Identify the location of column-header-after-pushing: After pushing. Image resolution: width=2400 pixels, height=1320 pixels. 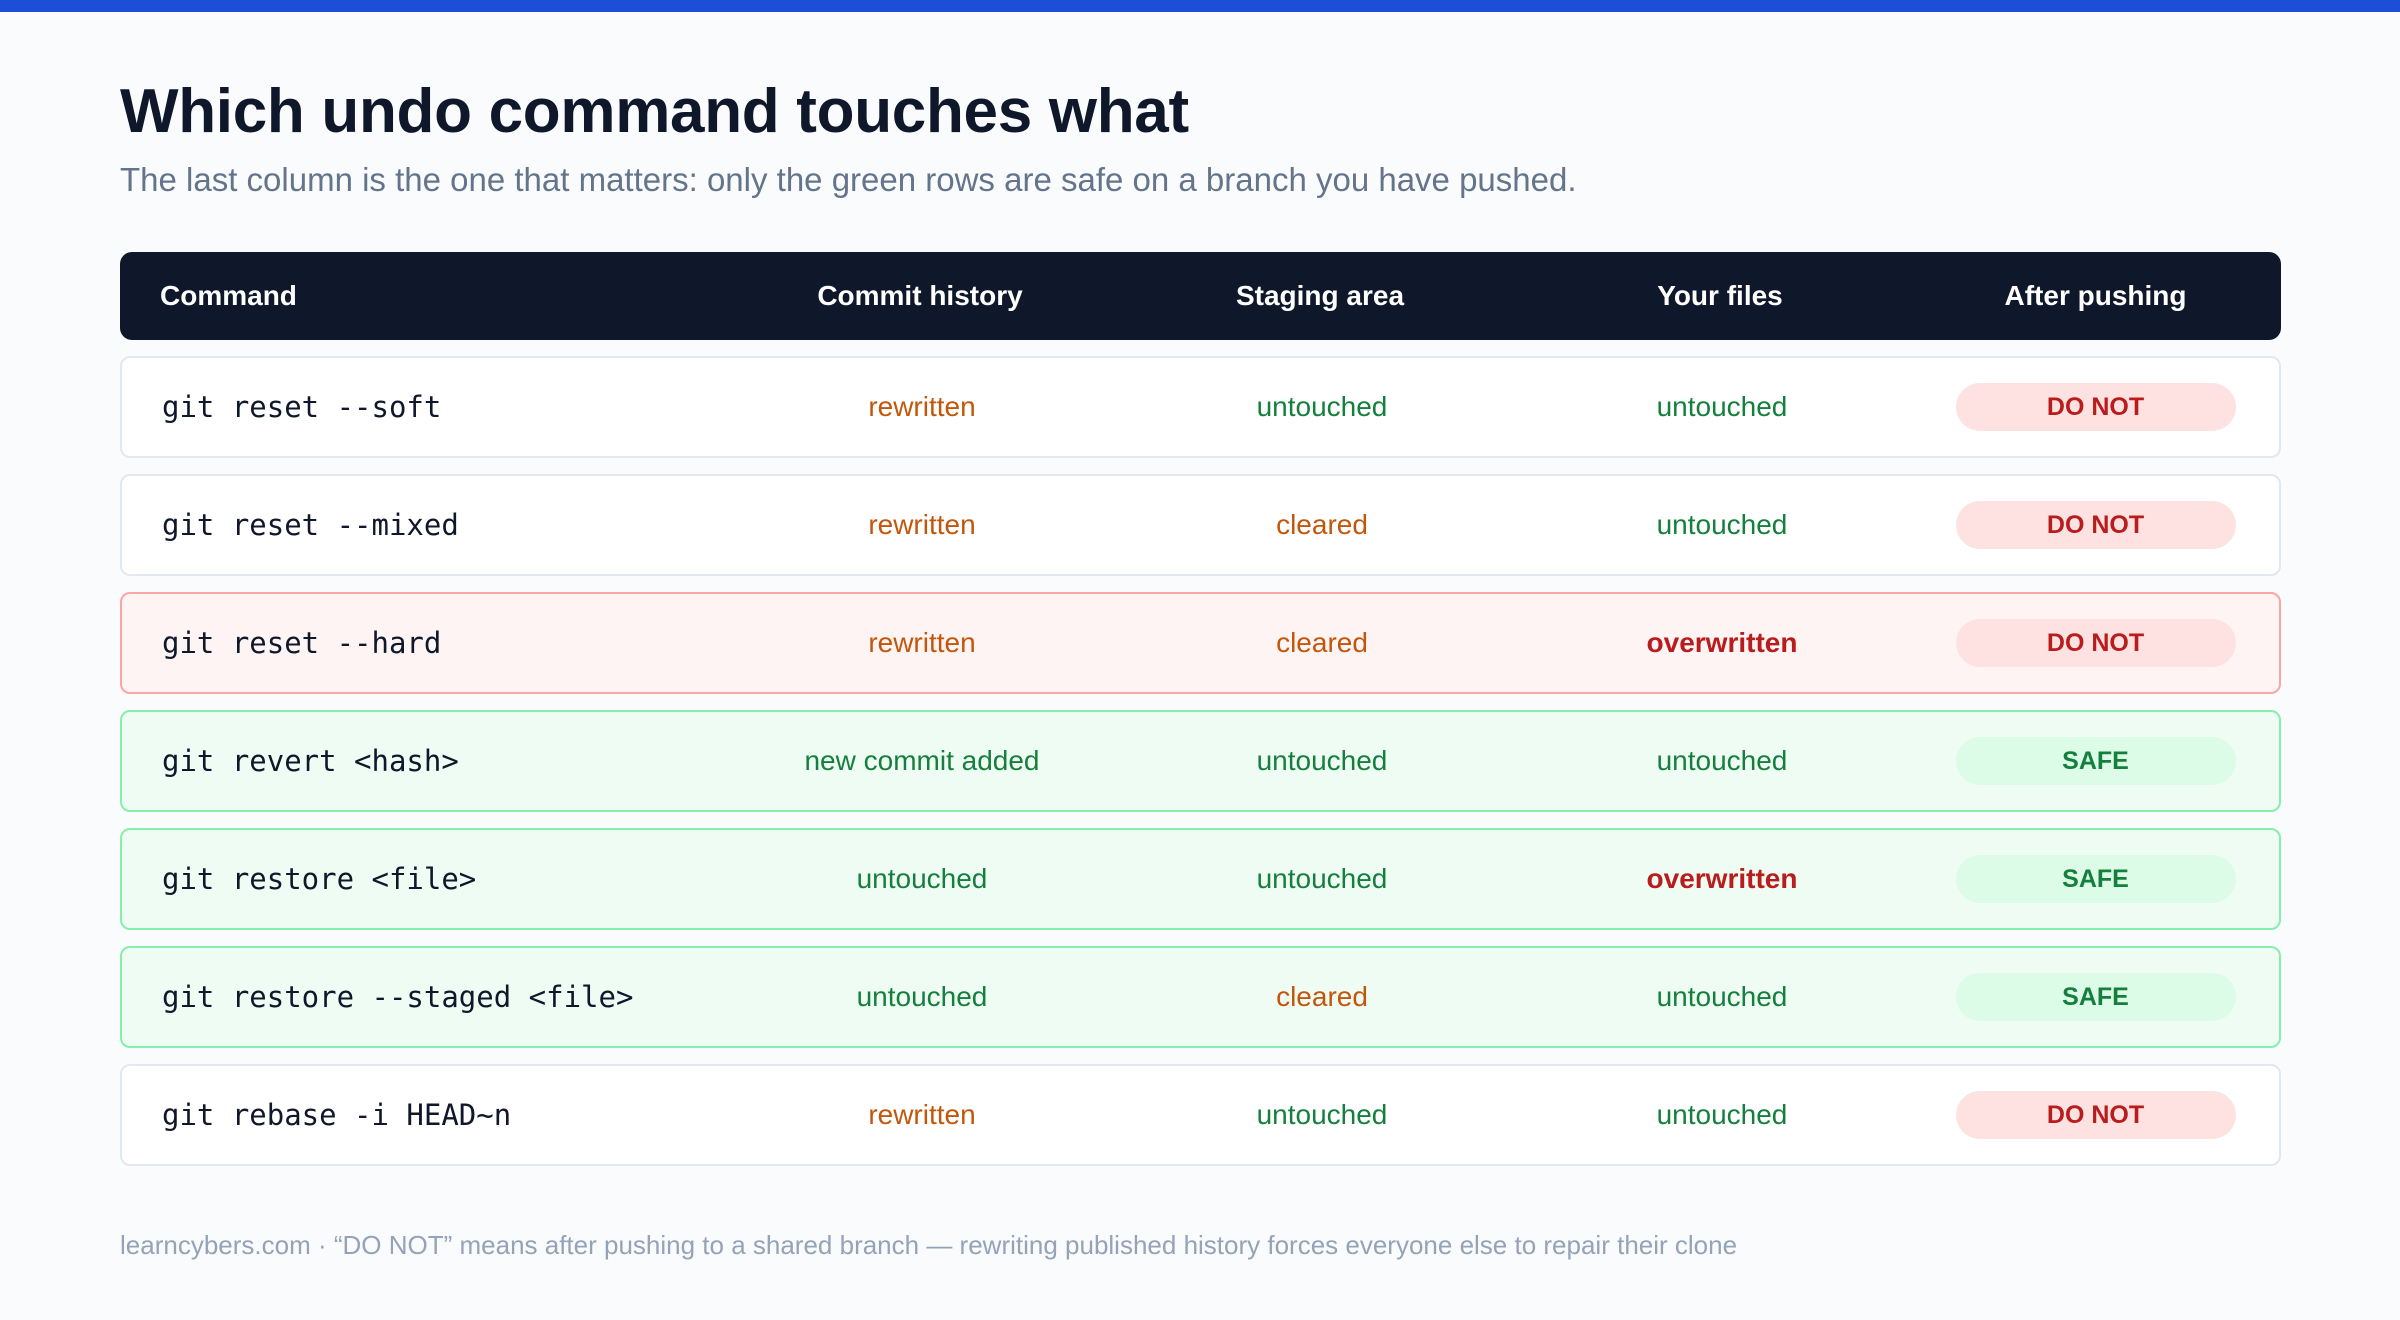
(2100, 296).